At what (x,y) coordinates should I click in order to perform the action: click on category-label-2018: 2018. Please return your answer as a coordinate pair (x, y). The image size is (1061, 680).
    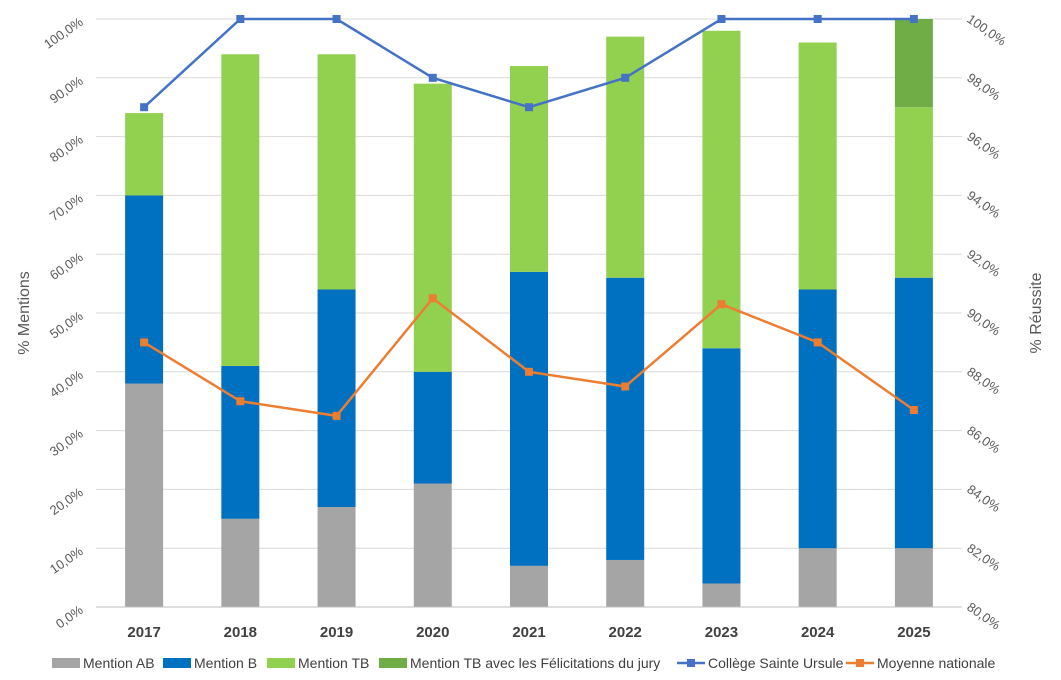
    Looking at the image, I should click on (240, 632).